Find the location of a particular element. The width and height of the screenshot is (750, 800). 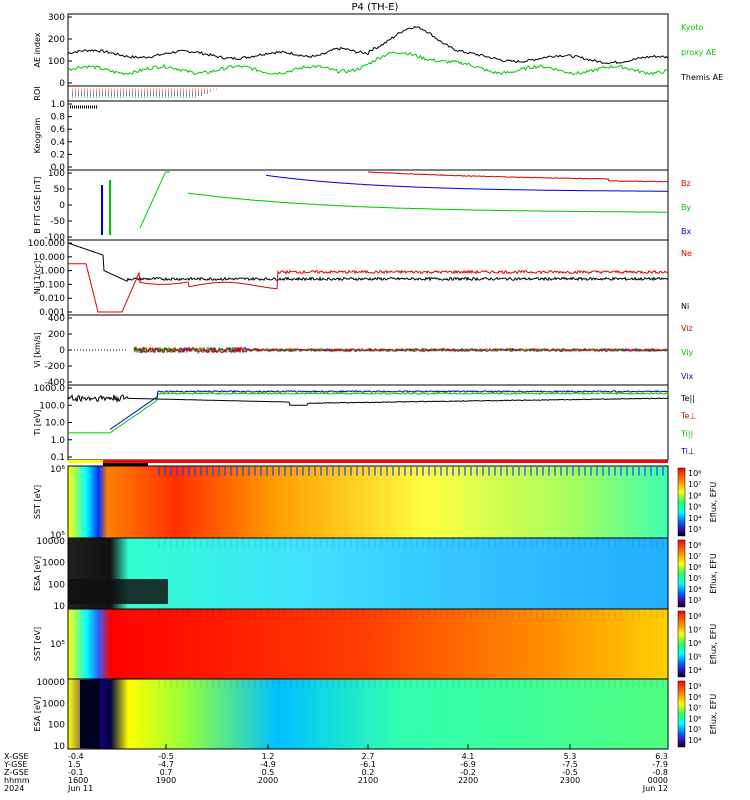

ytick-ae: 0 is located at coordinates (62, 84).